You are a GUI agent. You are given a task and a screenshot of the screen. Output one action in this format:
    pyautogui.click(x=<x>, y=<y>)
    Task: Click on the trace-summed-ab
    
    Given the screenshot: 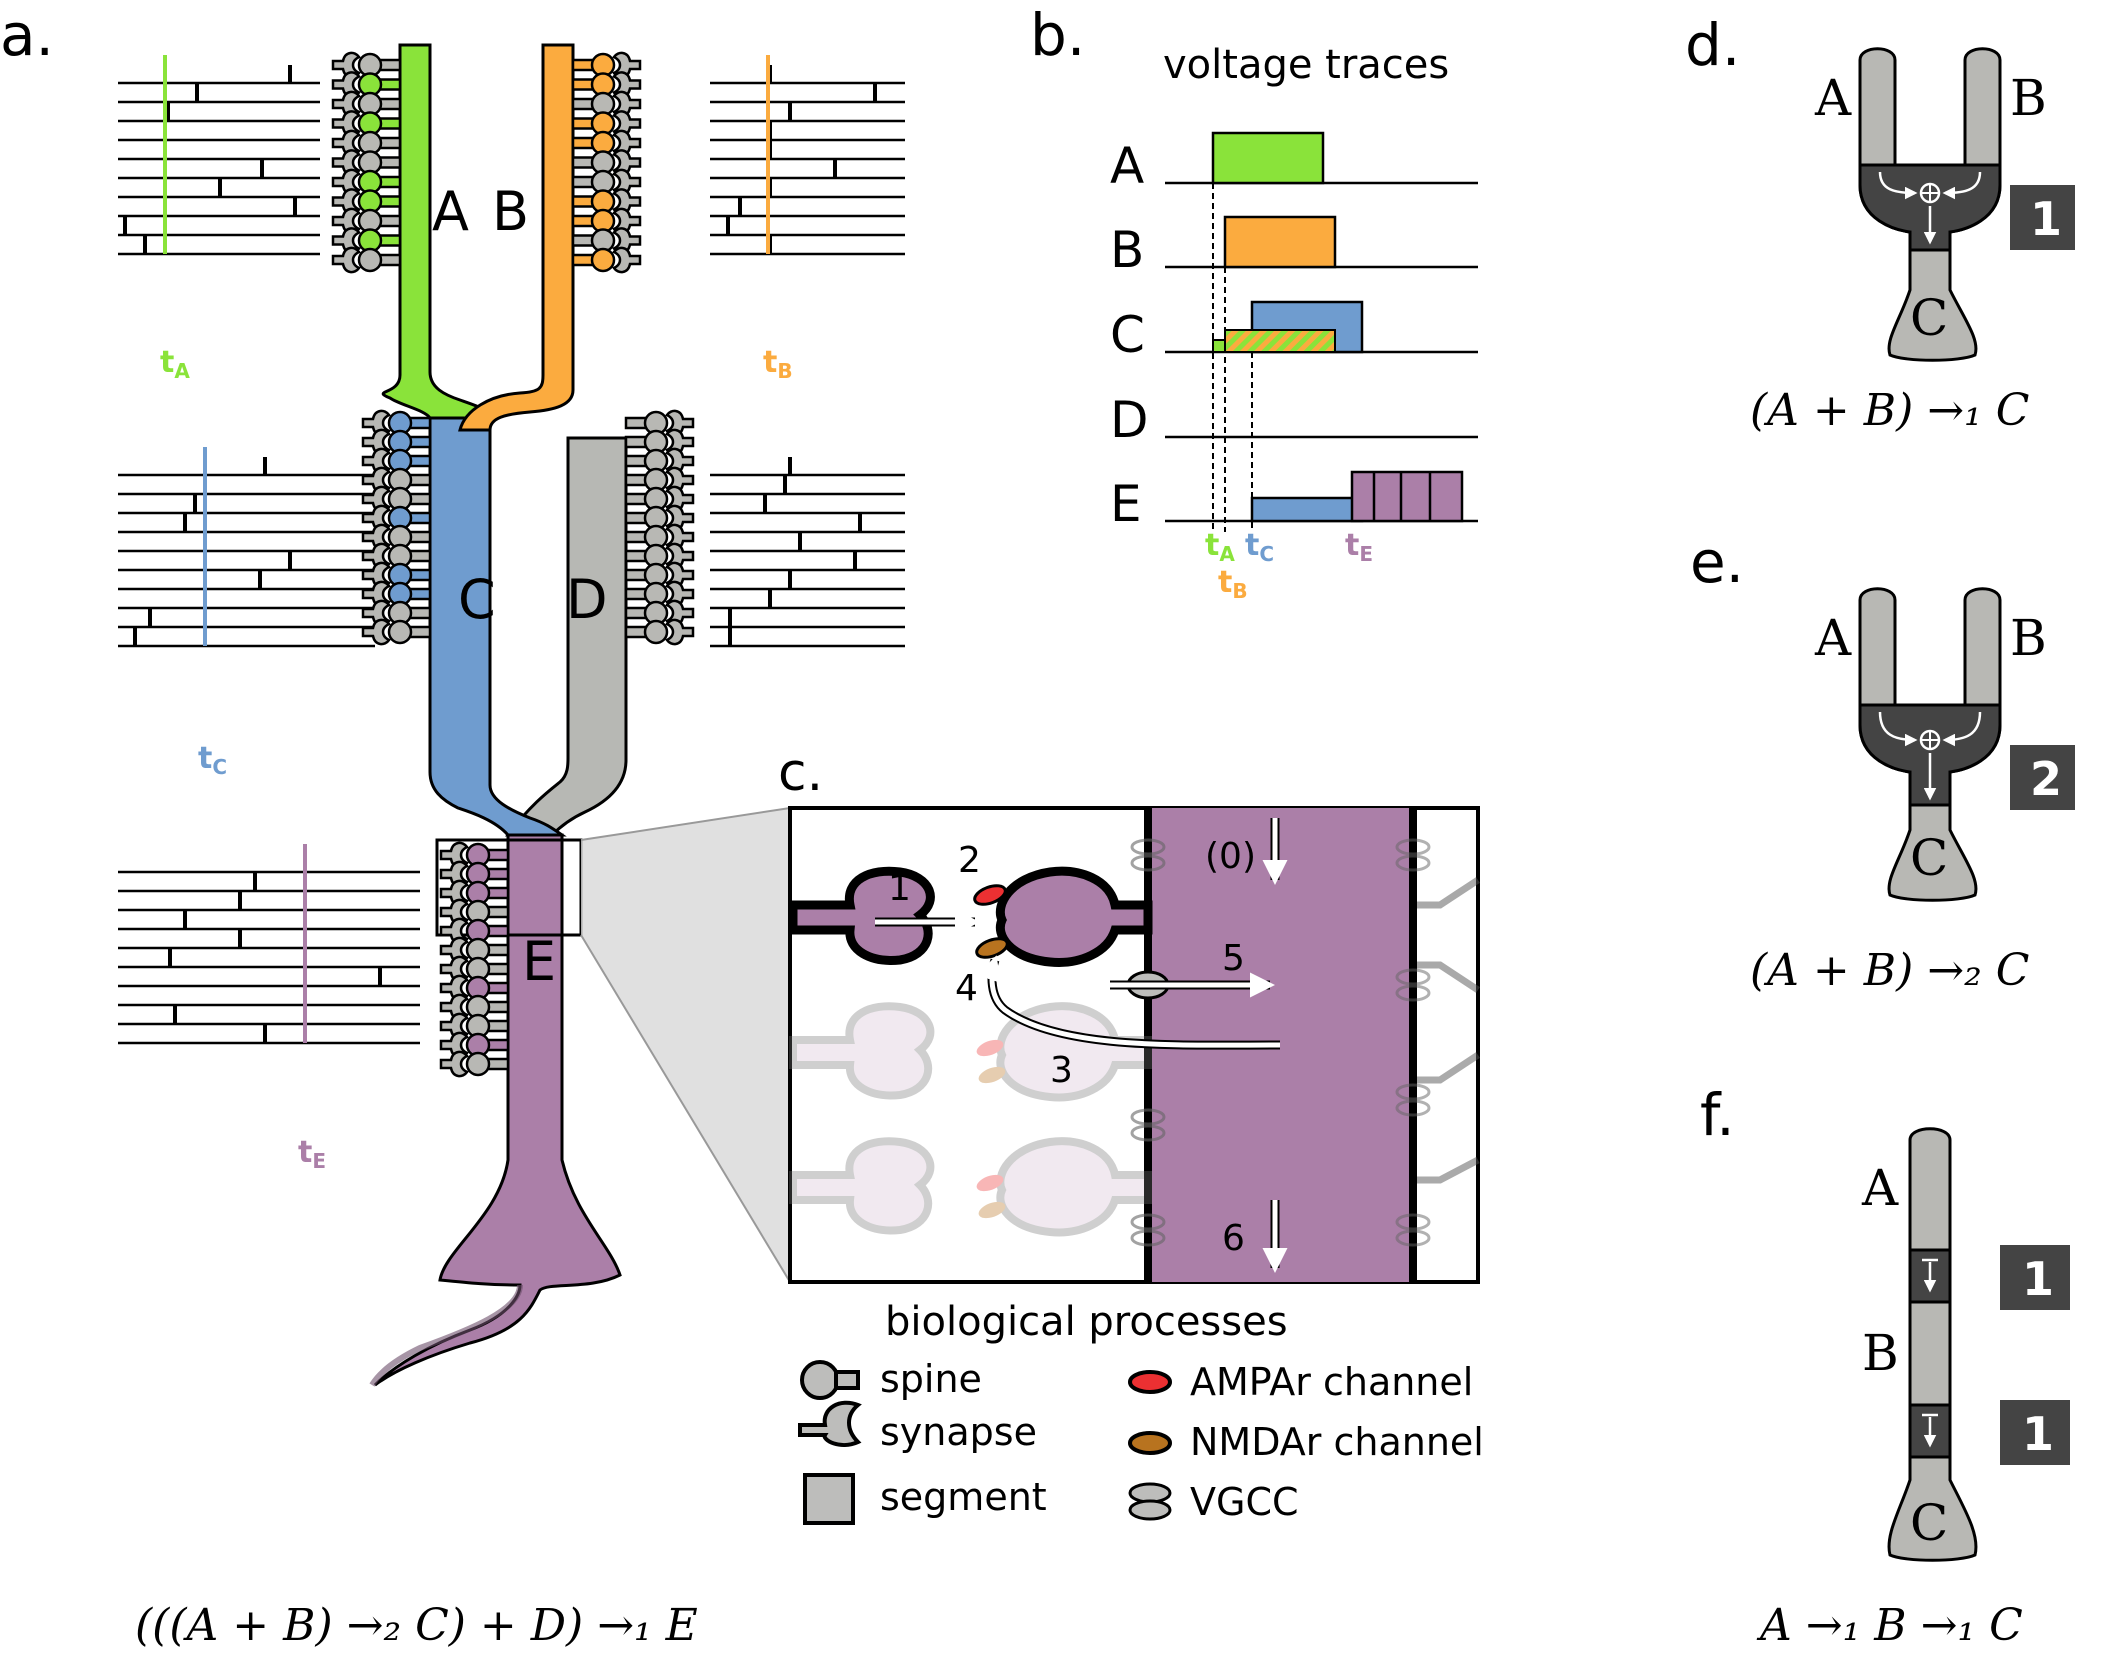 What is the action you would take?
    pyautogui.click(x=1280, y=341)
    